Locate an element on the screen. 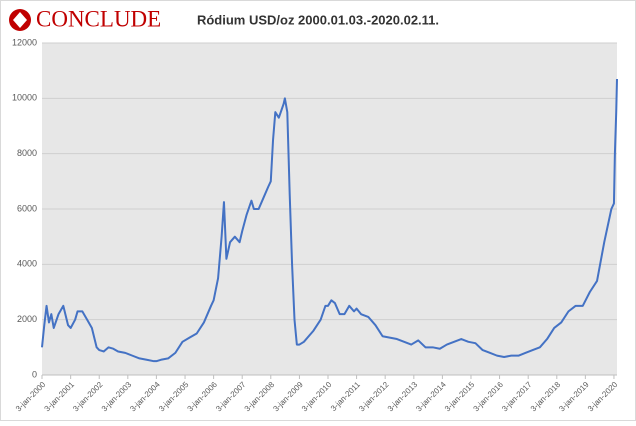 The image size is (636, 426). y-tick-label: 6000 is located at coordinates (27, 208).